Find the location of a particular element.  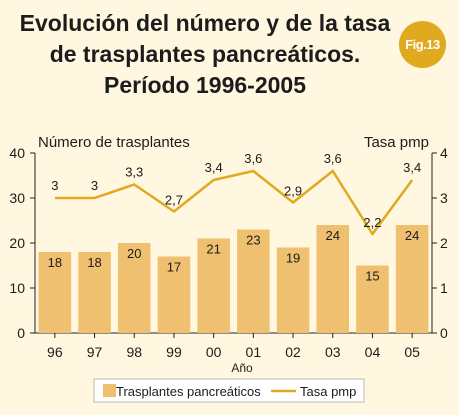

y-left-tick-label: 40 is located at coordinates (17, 153).